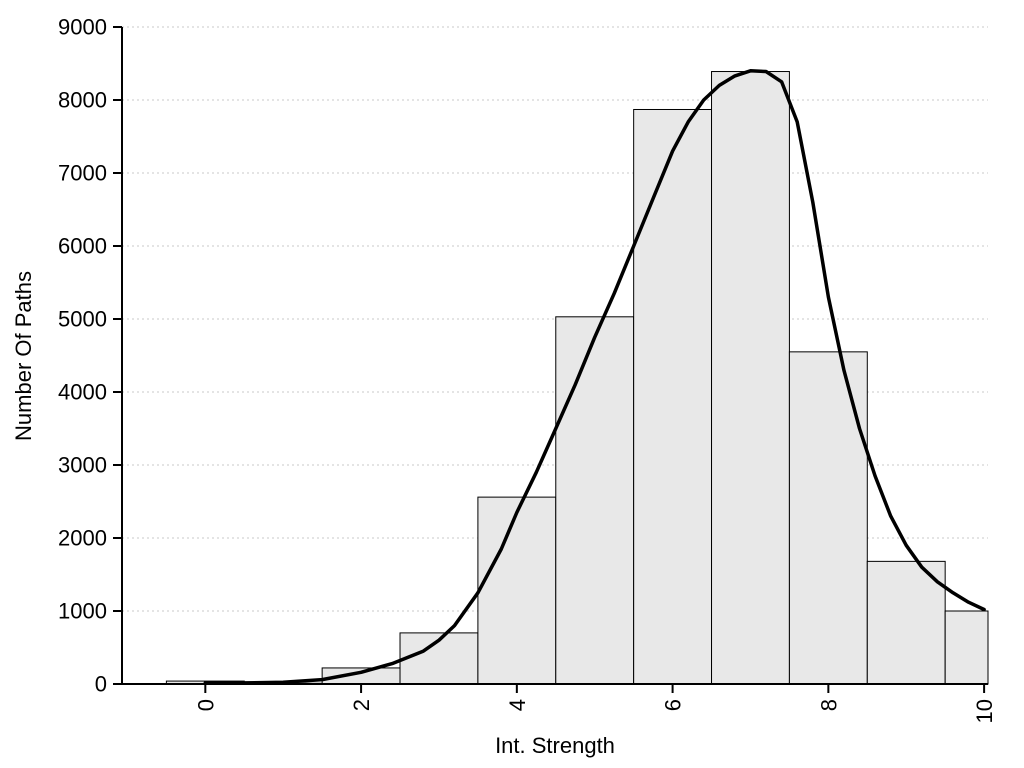  I want to click on y-tick-label: 1000, so click(82, 611).